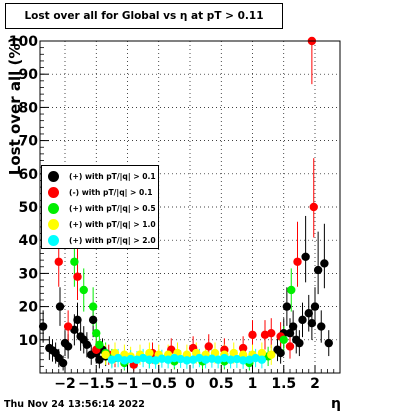 This screenshot has width=400, height=414. I want to click on legend-label: (+) with pT/|q| > 0.5, so click(112, 208).